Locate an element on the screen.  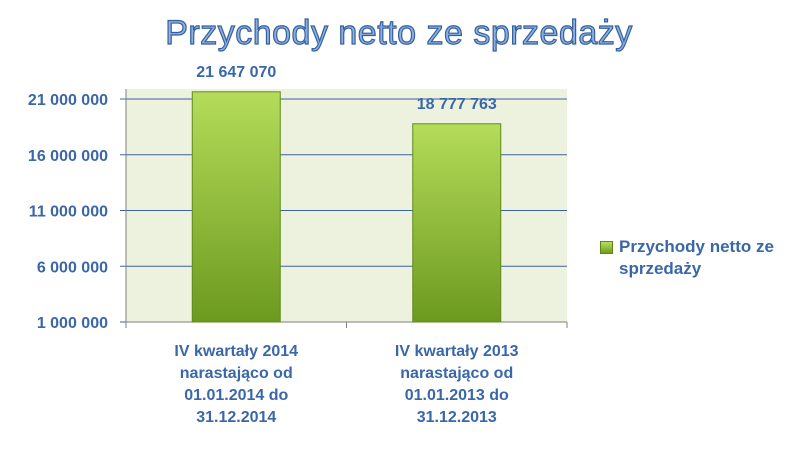
legend-label: Przychody netto ze sprzedaży is located at coordinates (696, 257).